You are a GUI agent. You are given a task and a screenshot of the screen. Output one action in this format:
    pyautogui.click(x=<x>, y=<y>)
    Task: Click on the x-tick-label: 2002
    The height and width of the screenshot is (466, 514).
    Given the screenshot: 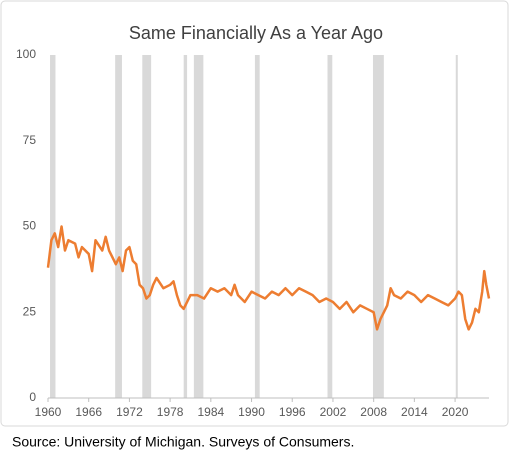 What is the action you would take?
    pyautogui.click(x=333, y=412)
    